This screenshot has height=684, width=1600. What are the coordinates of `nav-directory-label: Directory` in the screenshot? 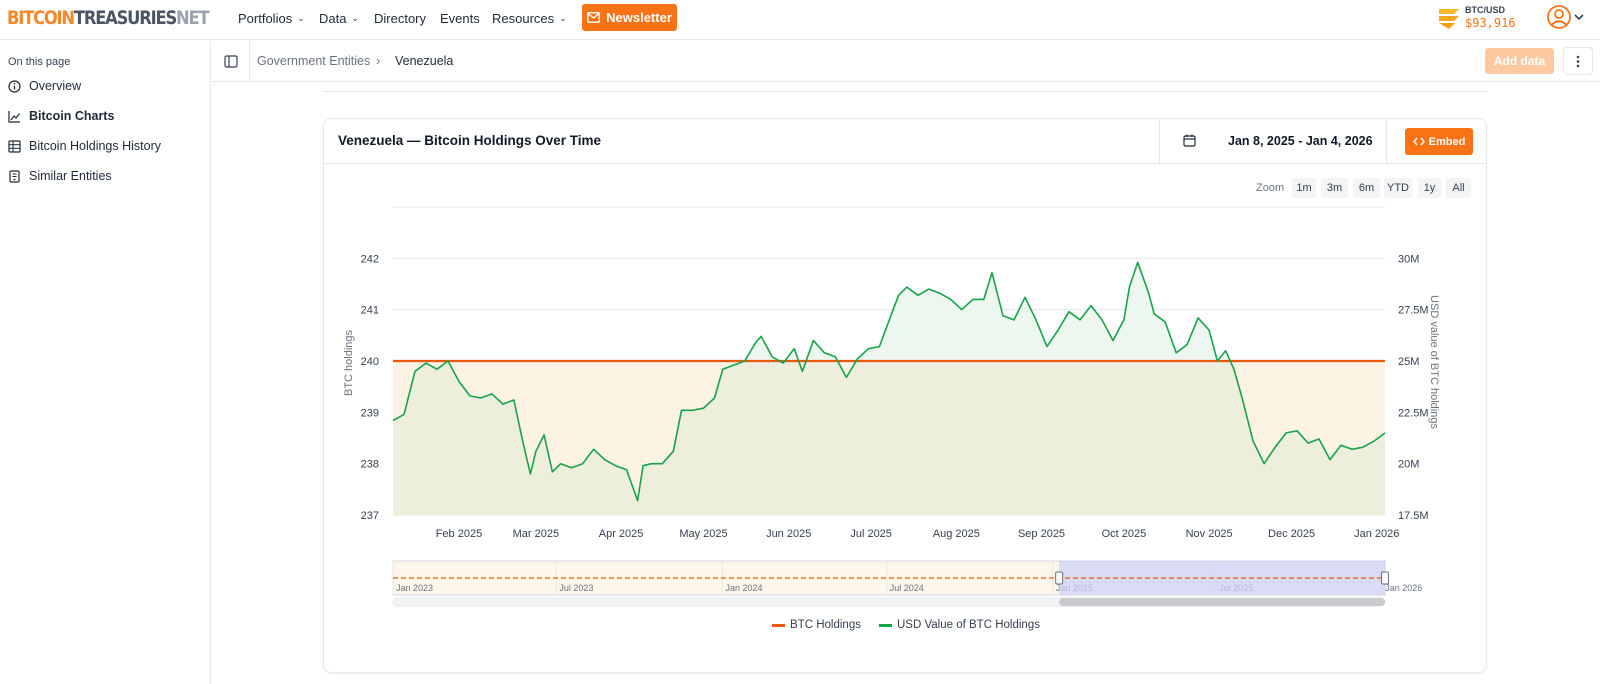 It's located at (400, 18).